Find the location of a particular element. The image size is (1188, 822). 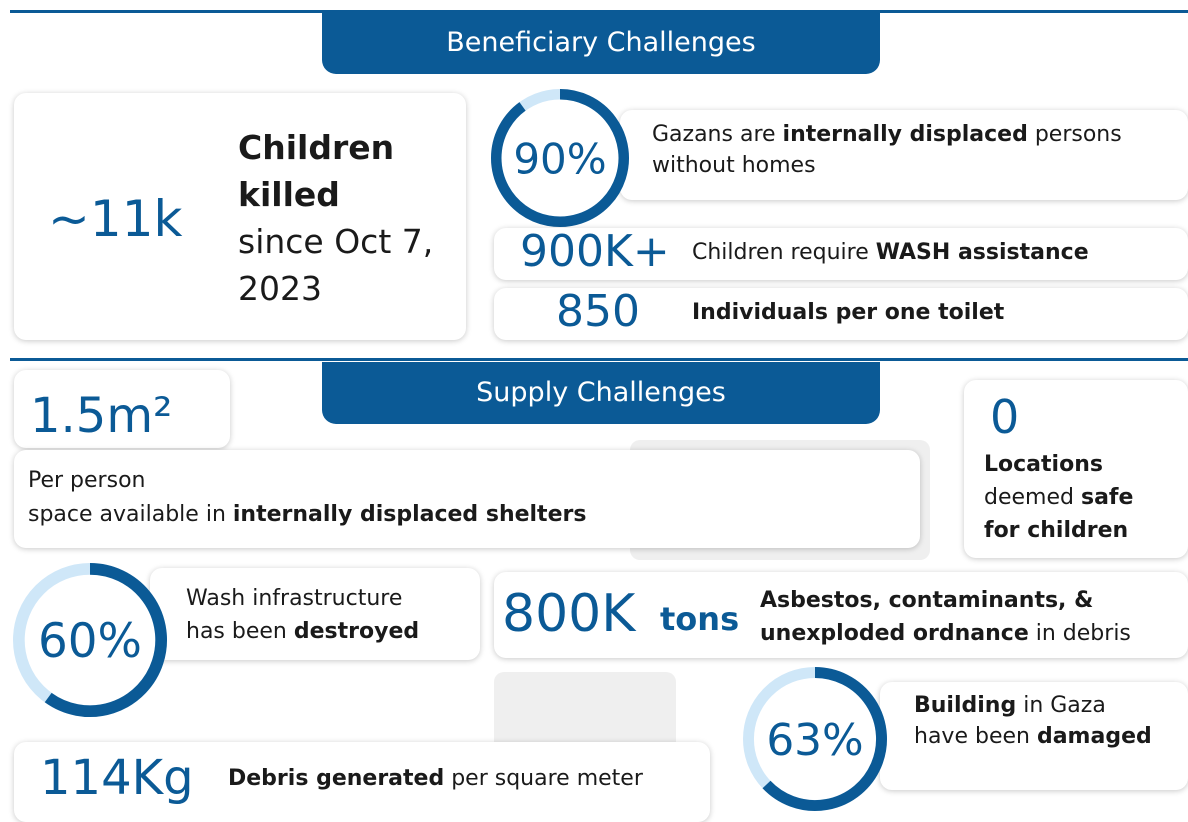

text: Children killed is located at coordinates (316, 171).